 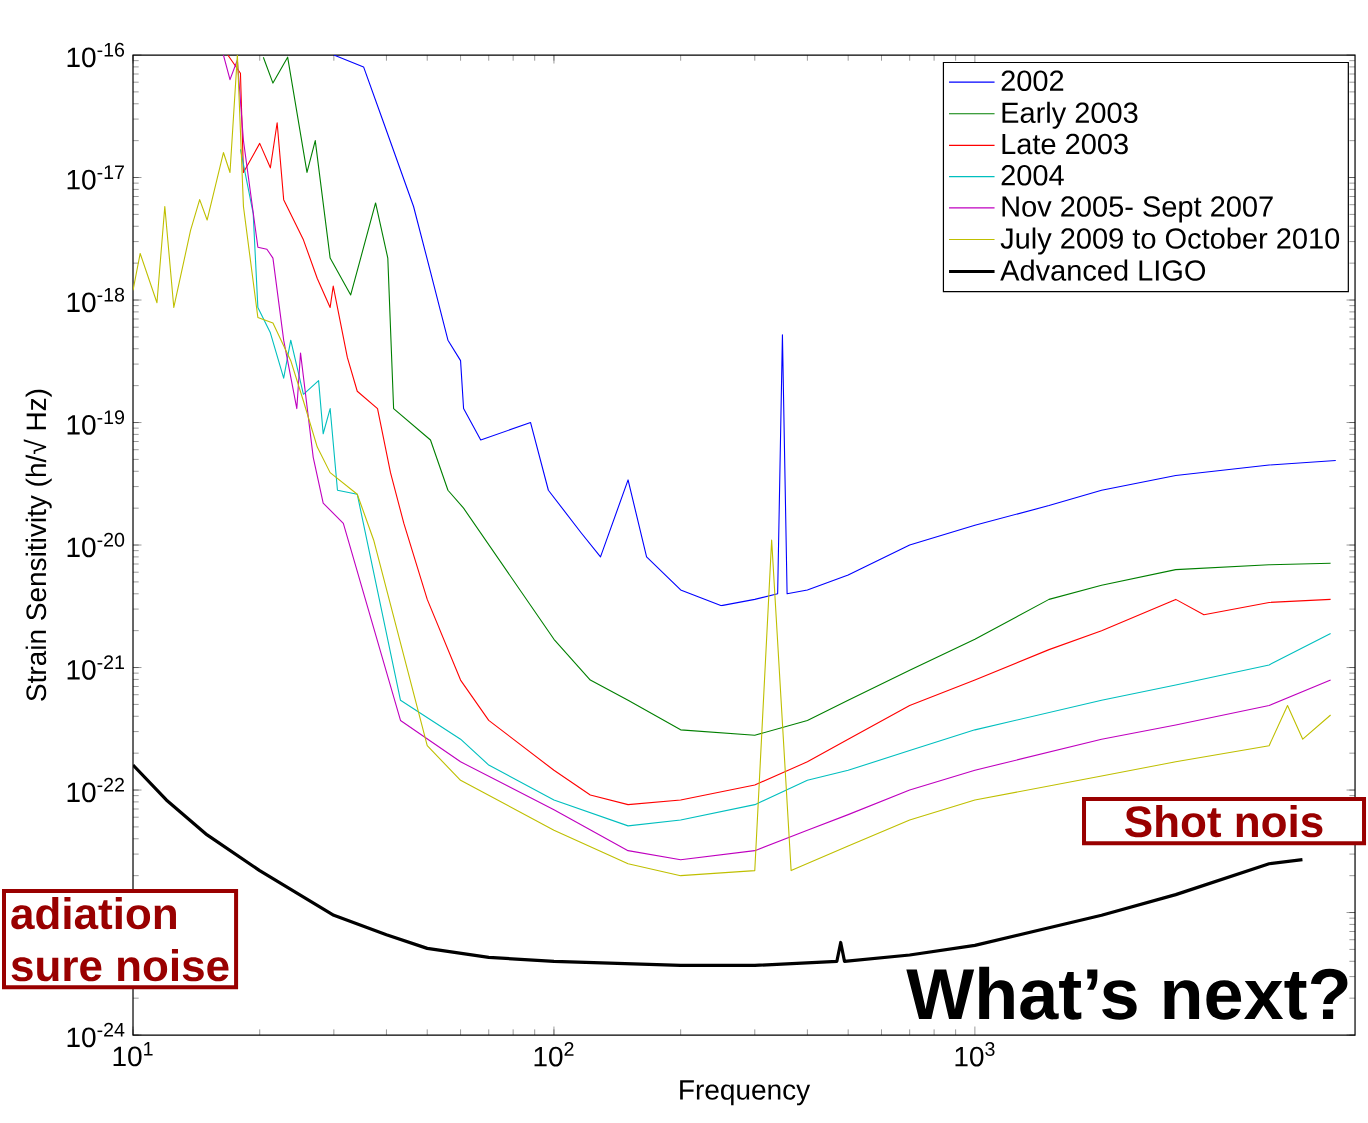 I want to click on annotation: adiation, so click(x=93, y=913).